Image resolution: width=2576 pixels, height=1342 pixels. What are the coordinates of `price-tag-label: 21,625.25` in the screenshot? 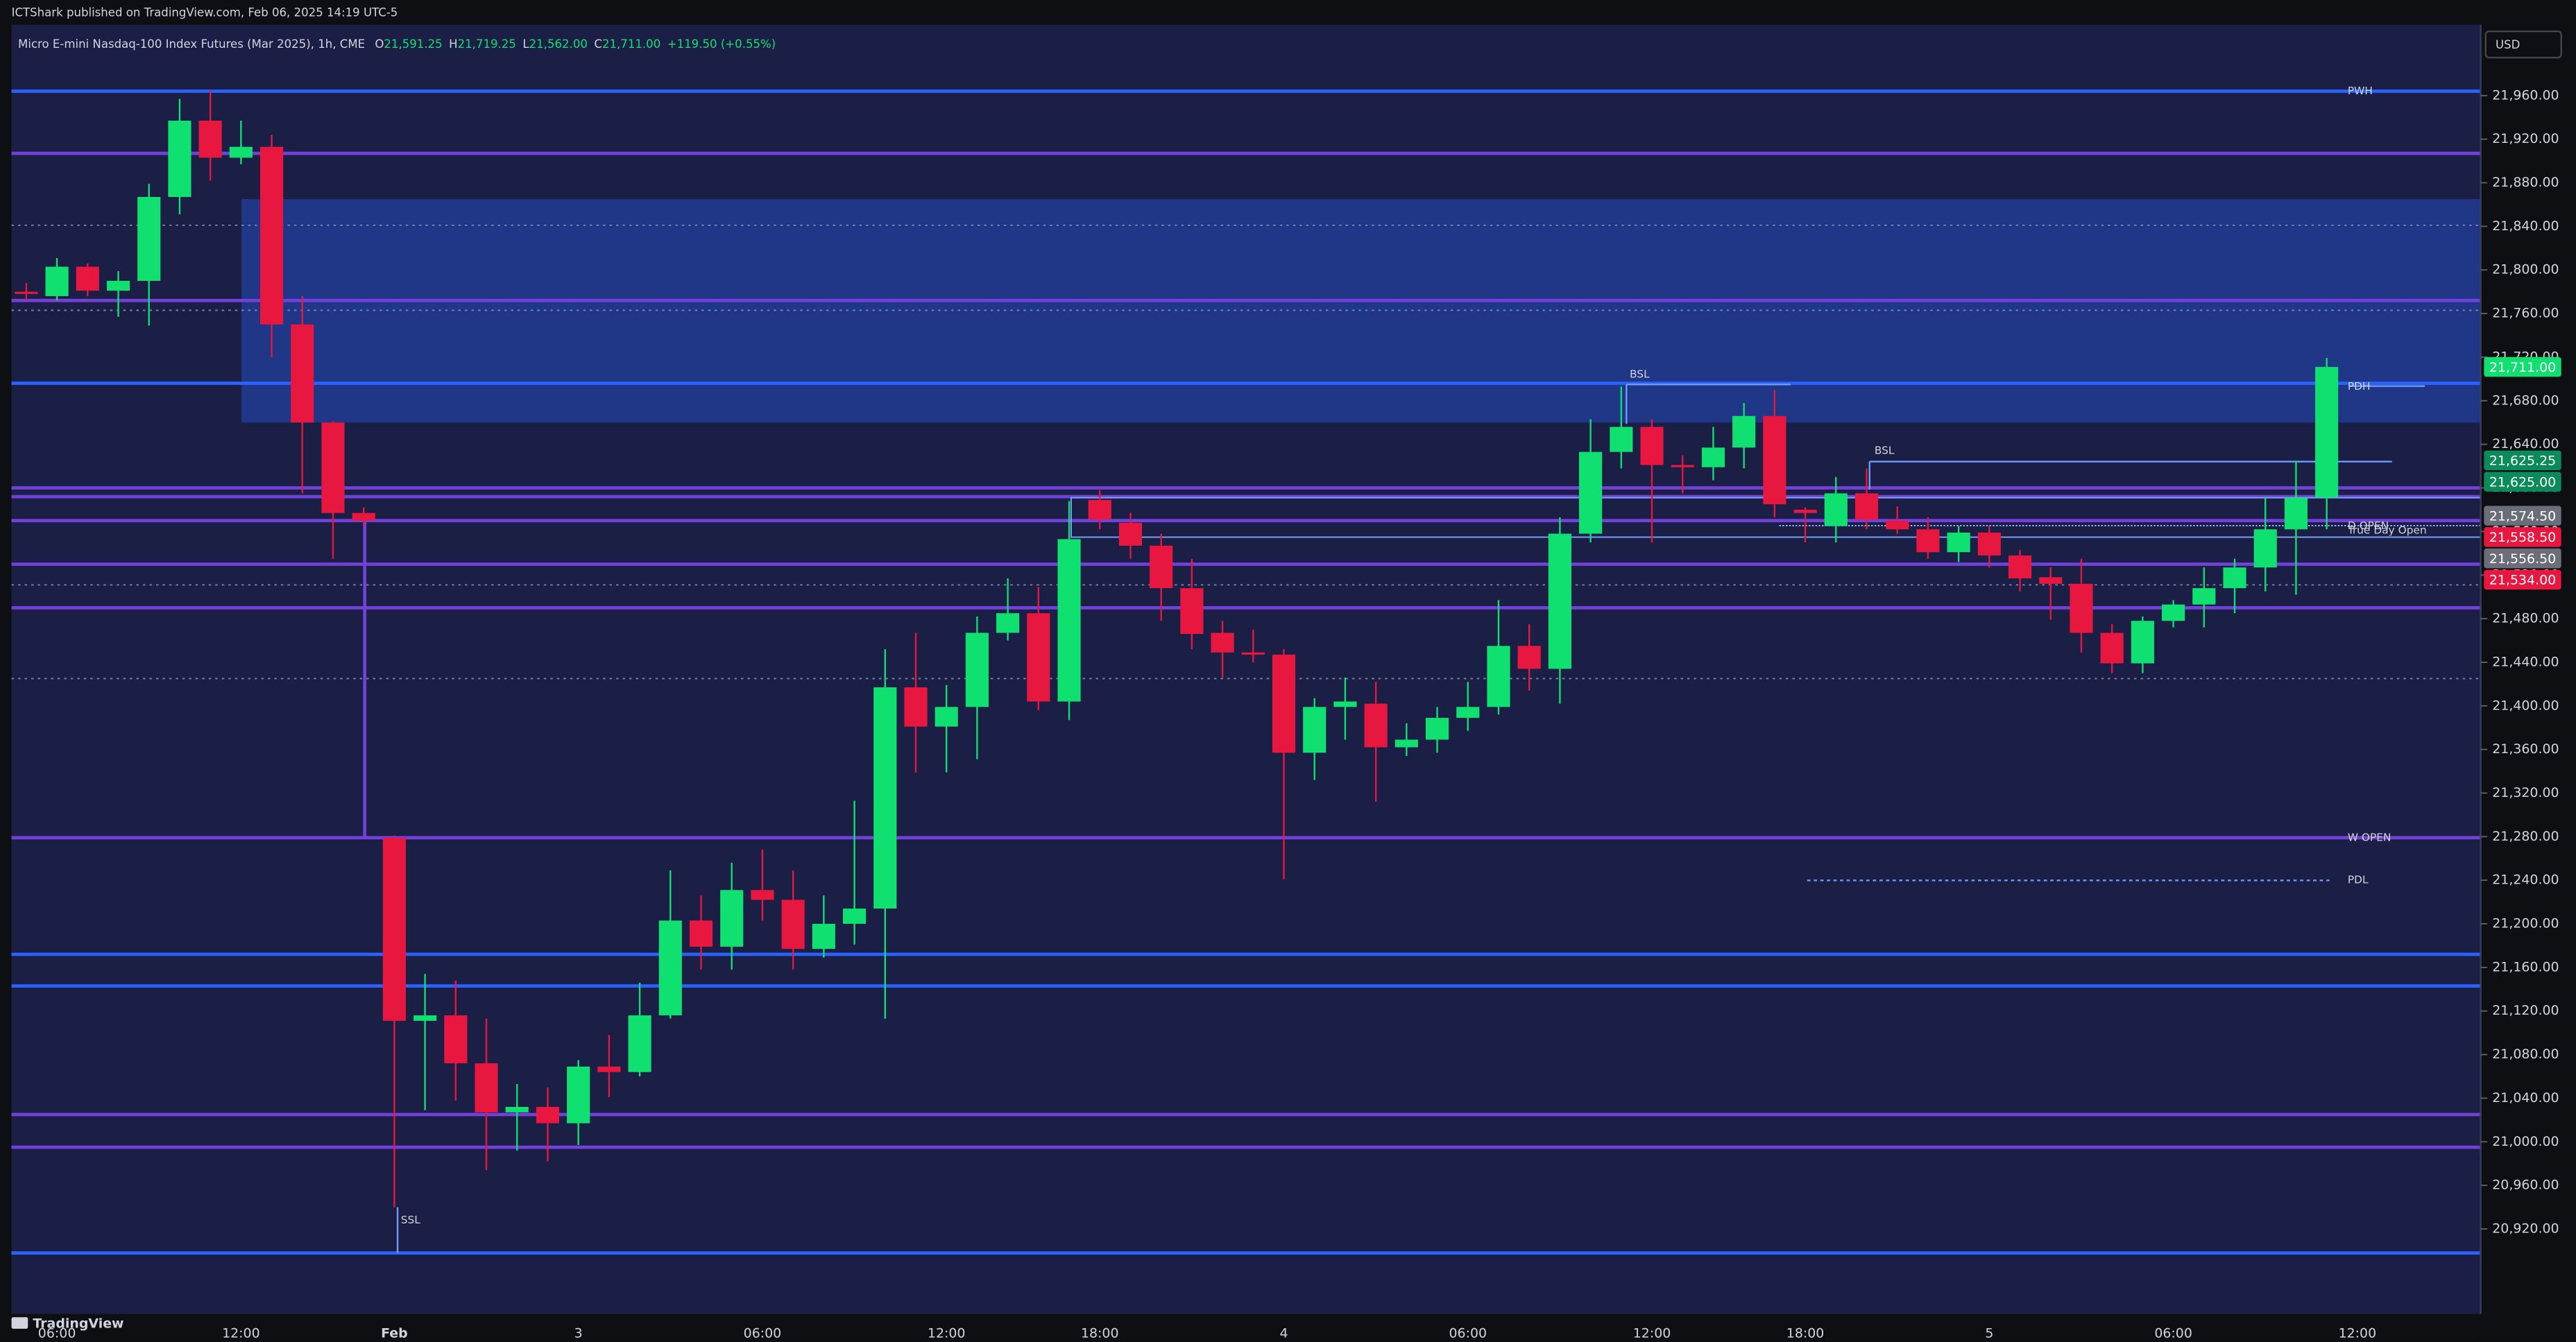 It's located at (2522, 461).